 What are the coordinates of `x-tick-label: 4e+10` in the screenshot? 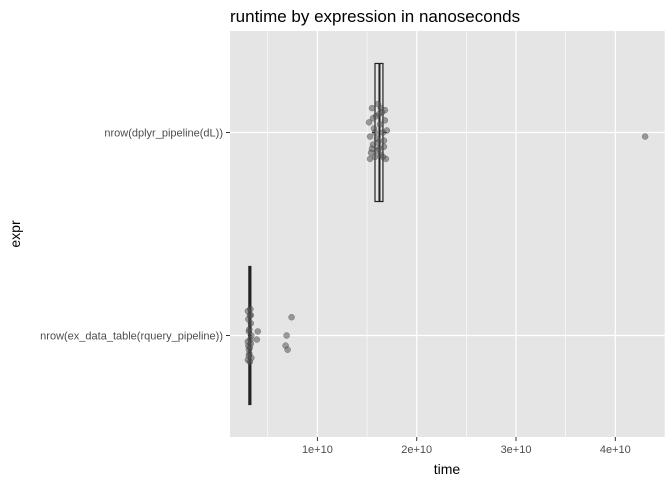 It's located at (615, 450).